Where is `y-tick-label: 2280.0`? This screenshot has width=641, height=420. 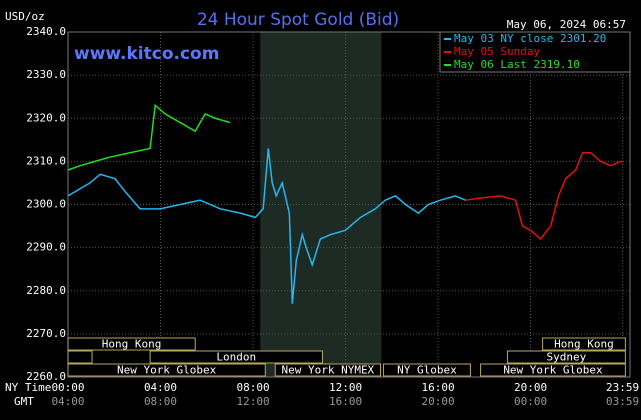 y-tick-label: 2280.0 is located at coordinates (46, 290).